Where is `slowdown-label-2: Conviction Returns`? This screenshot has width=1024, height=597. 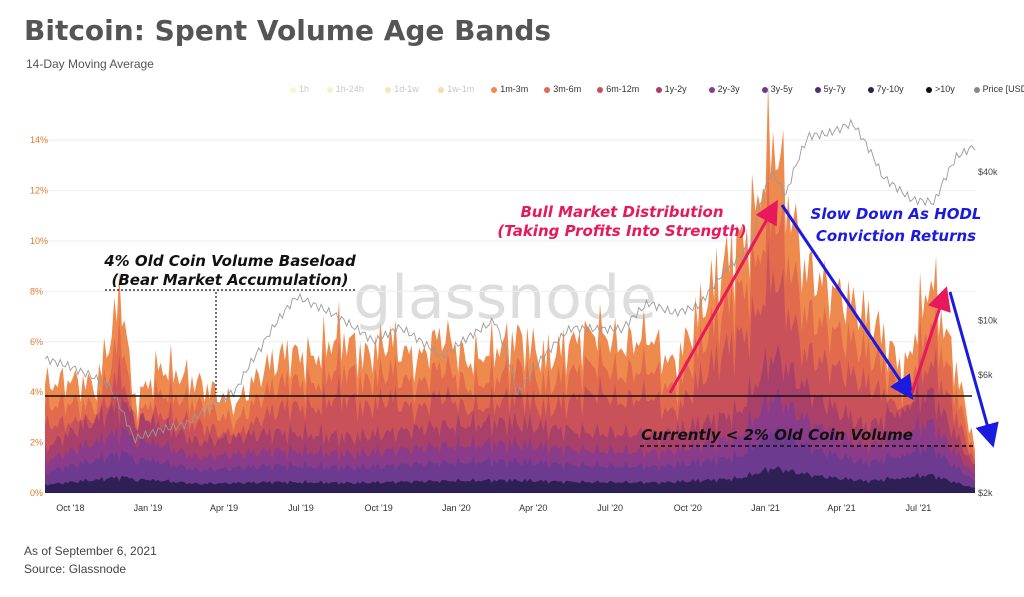
slowdown-label-2: Conviction Returns is located at coordinates (896, 236).